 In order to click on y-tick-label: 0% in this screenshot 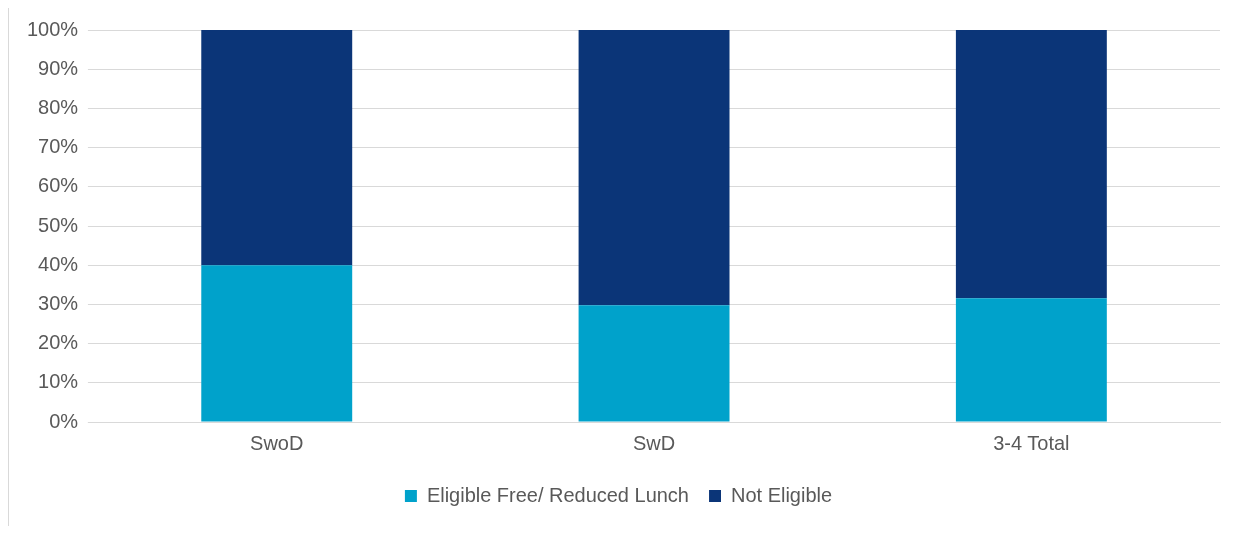, I will do `click(64, 420)`.